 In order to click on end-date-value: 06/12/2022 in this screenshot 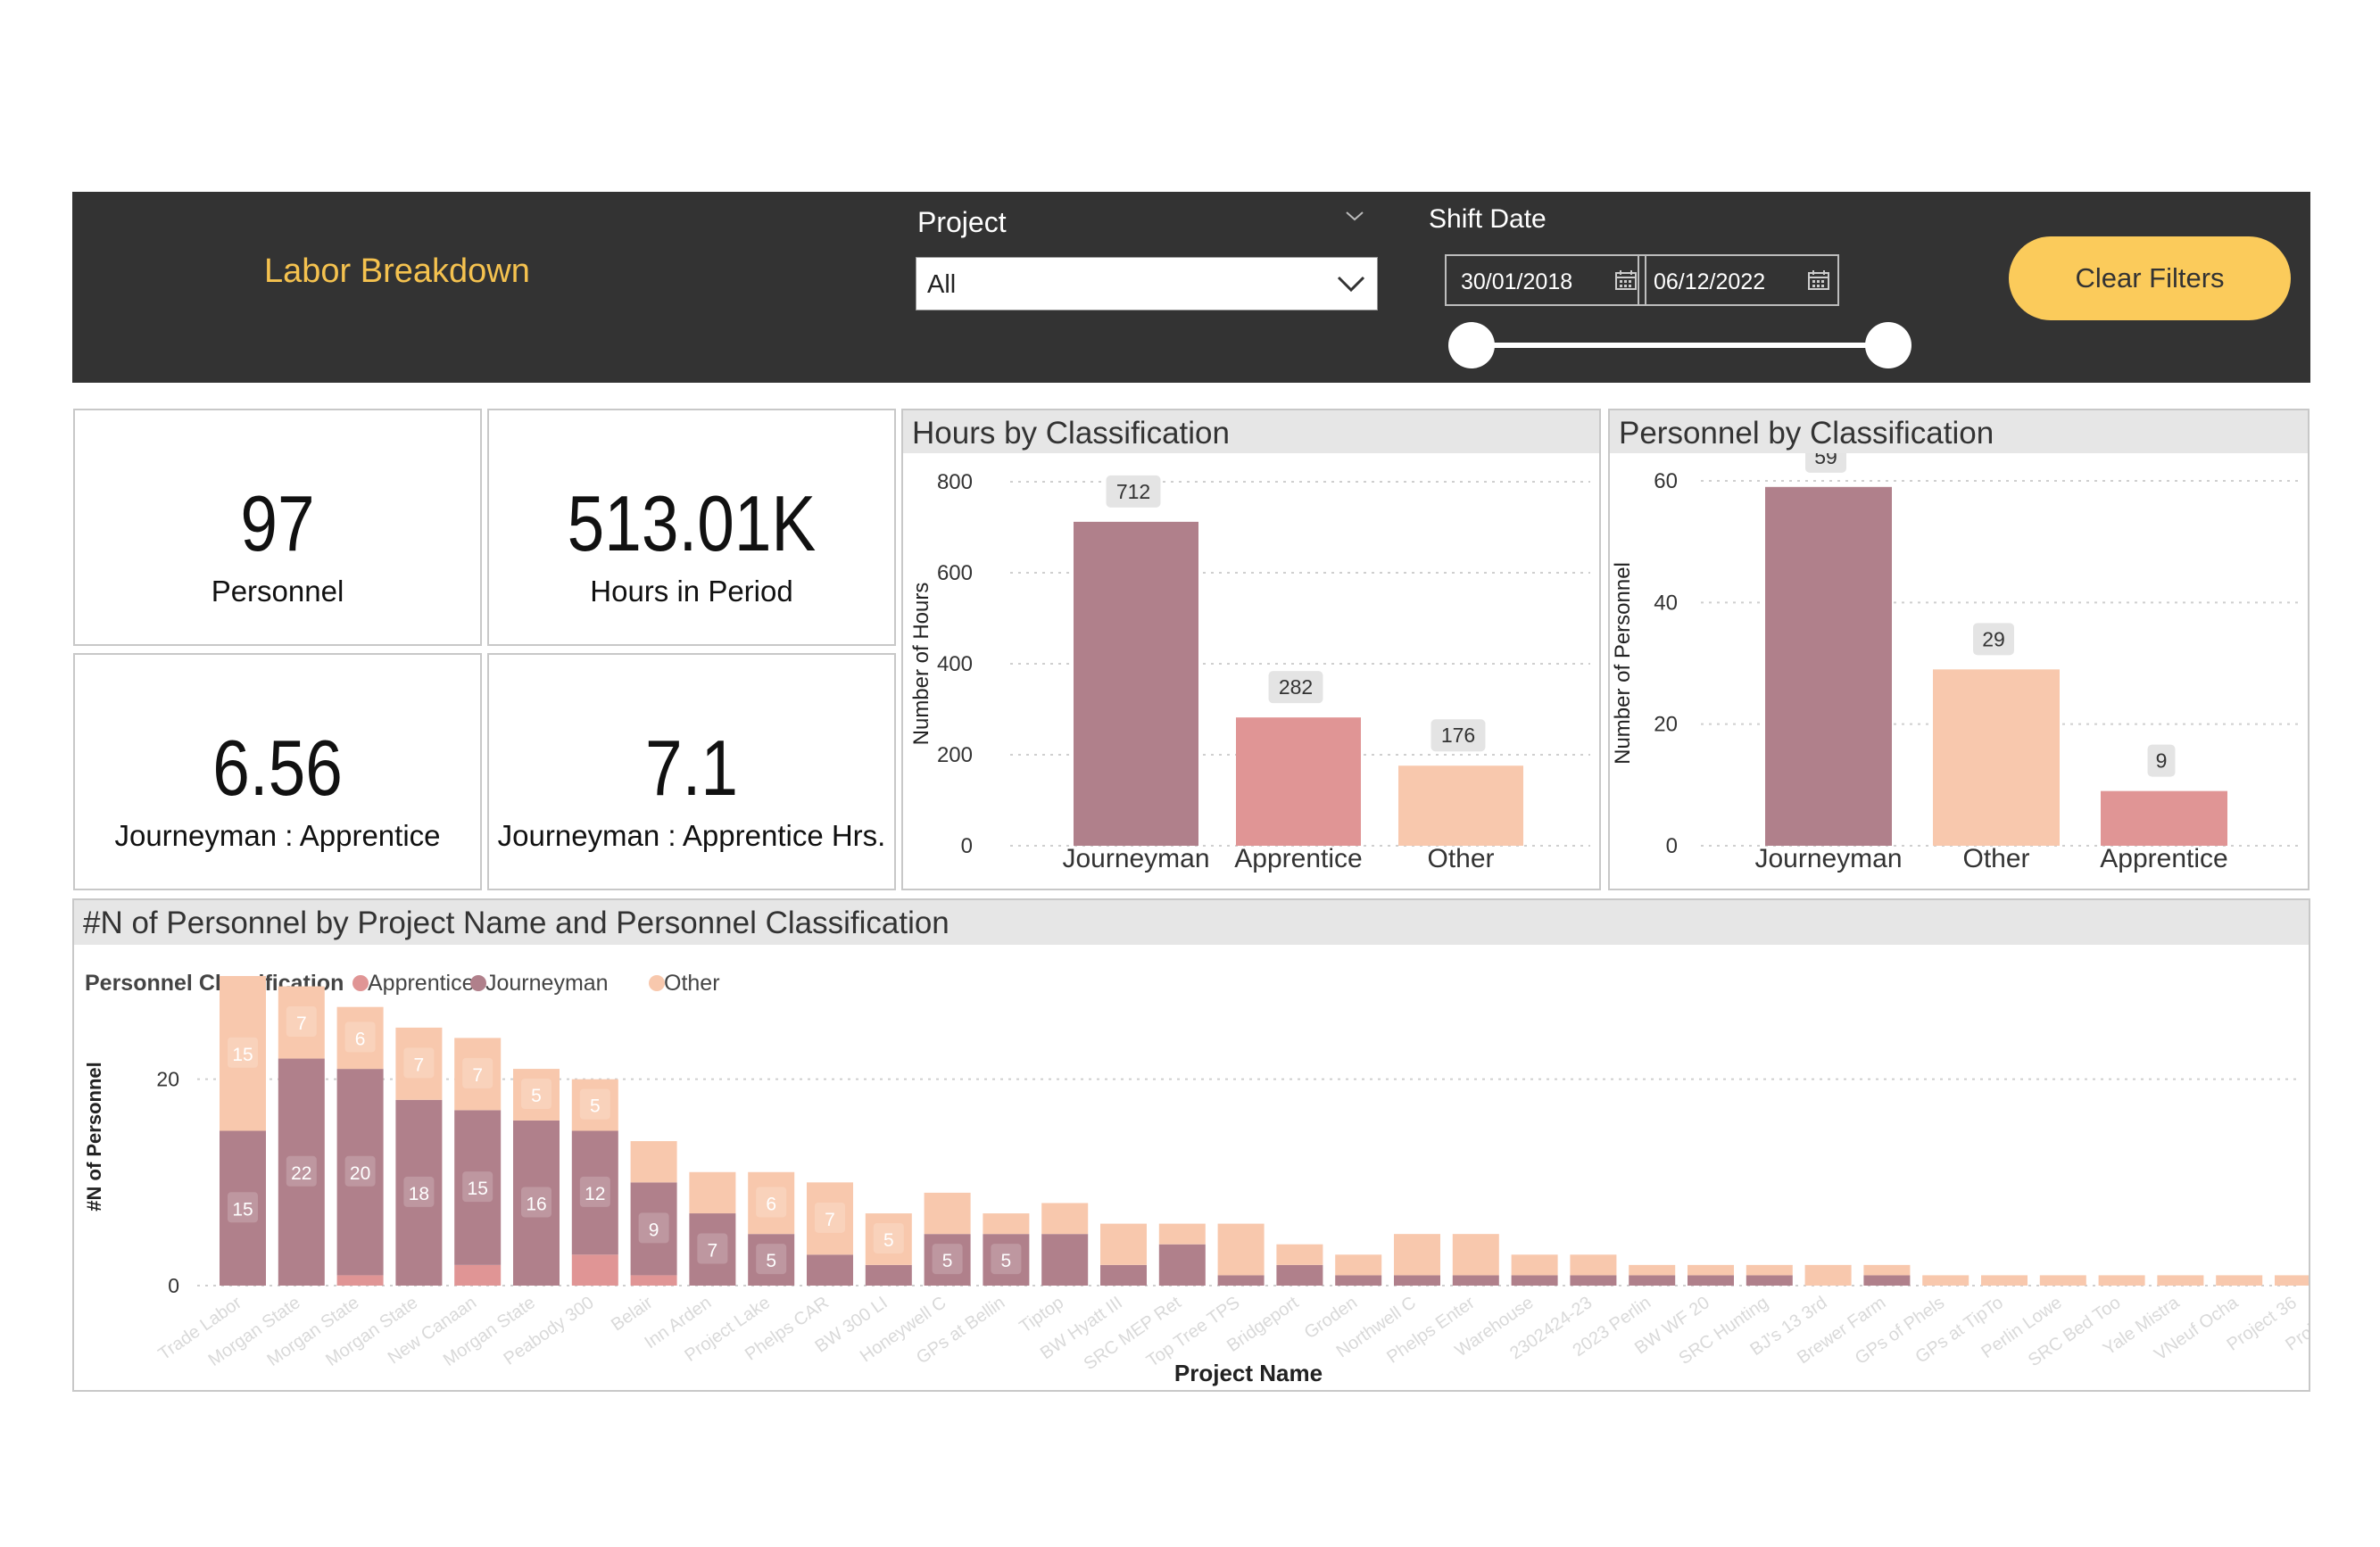, I will do `click(1710, 281)`.